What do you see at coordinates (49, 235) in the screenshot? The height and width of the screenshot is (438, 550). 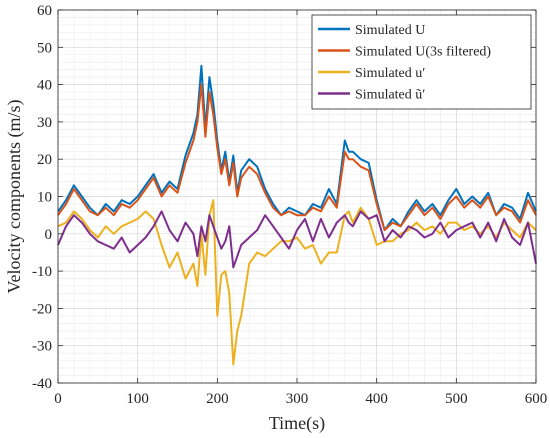 I see `y-tick-label: 0` at bounding box center [49, 235].